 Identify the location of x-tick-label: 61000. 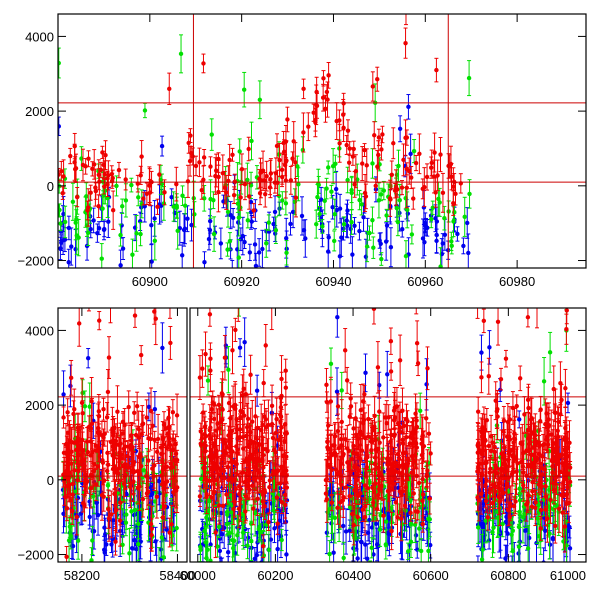
(568, 575).